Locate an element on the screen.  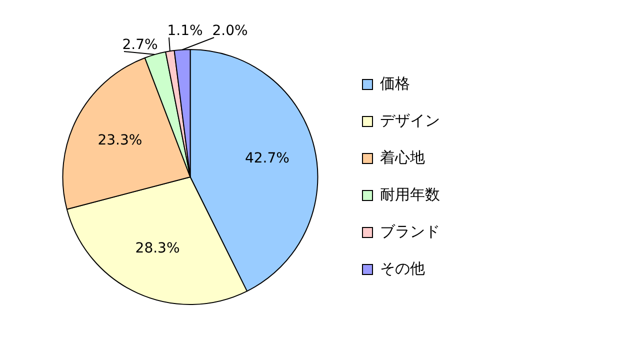
legend-label: 耐用年数 is located at coordinates (410, 194).